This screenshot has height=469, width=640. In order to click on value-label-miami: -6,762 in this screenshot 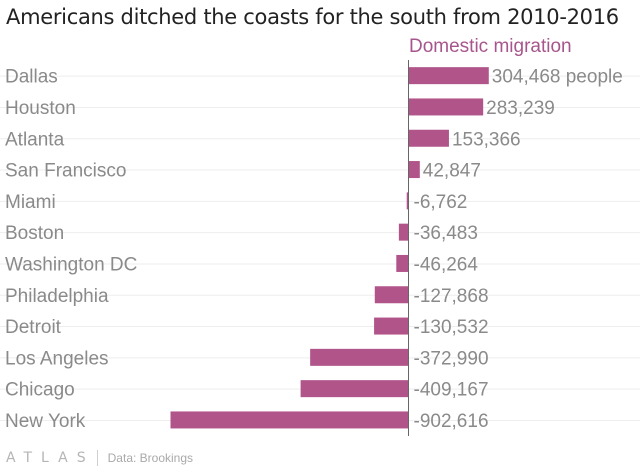, I will do `click(441, 202)`.